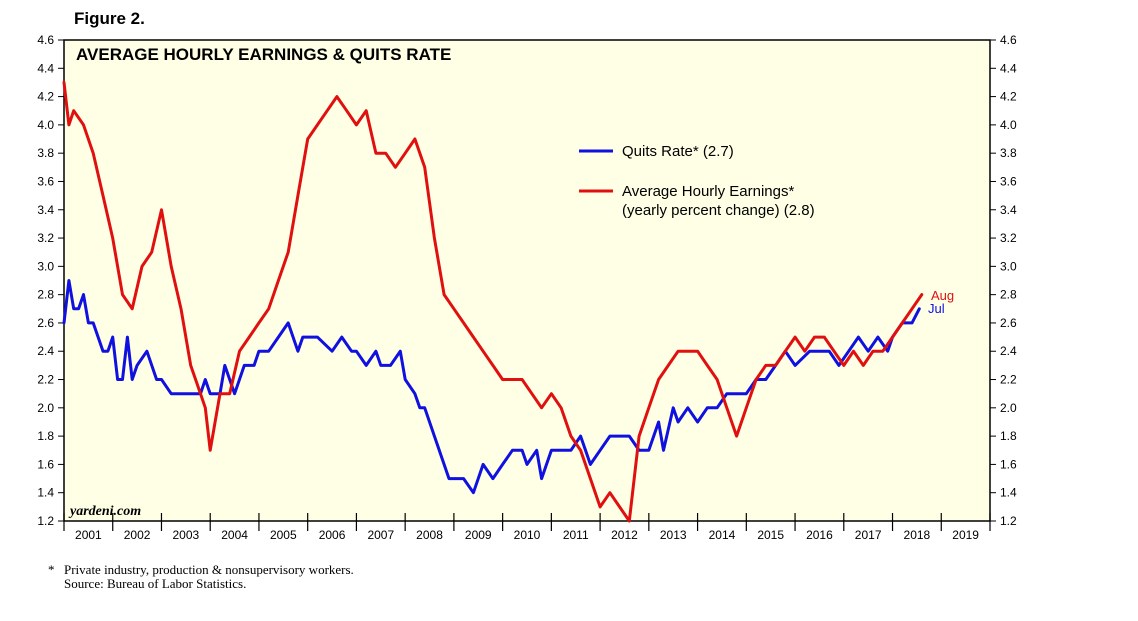 This screenshot has width=1138, height=621. I want to click on watermark: yardeni.com, so click(104, 511).